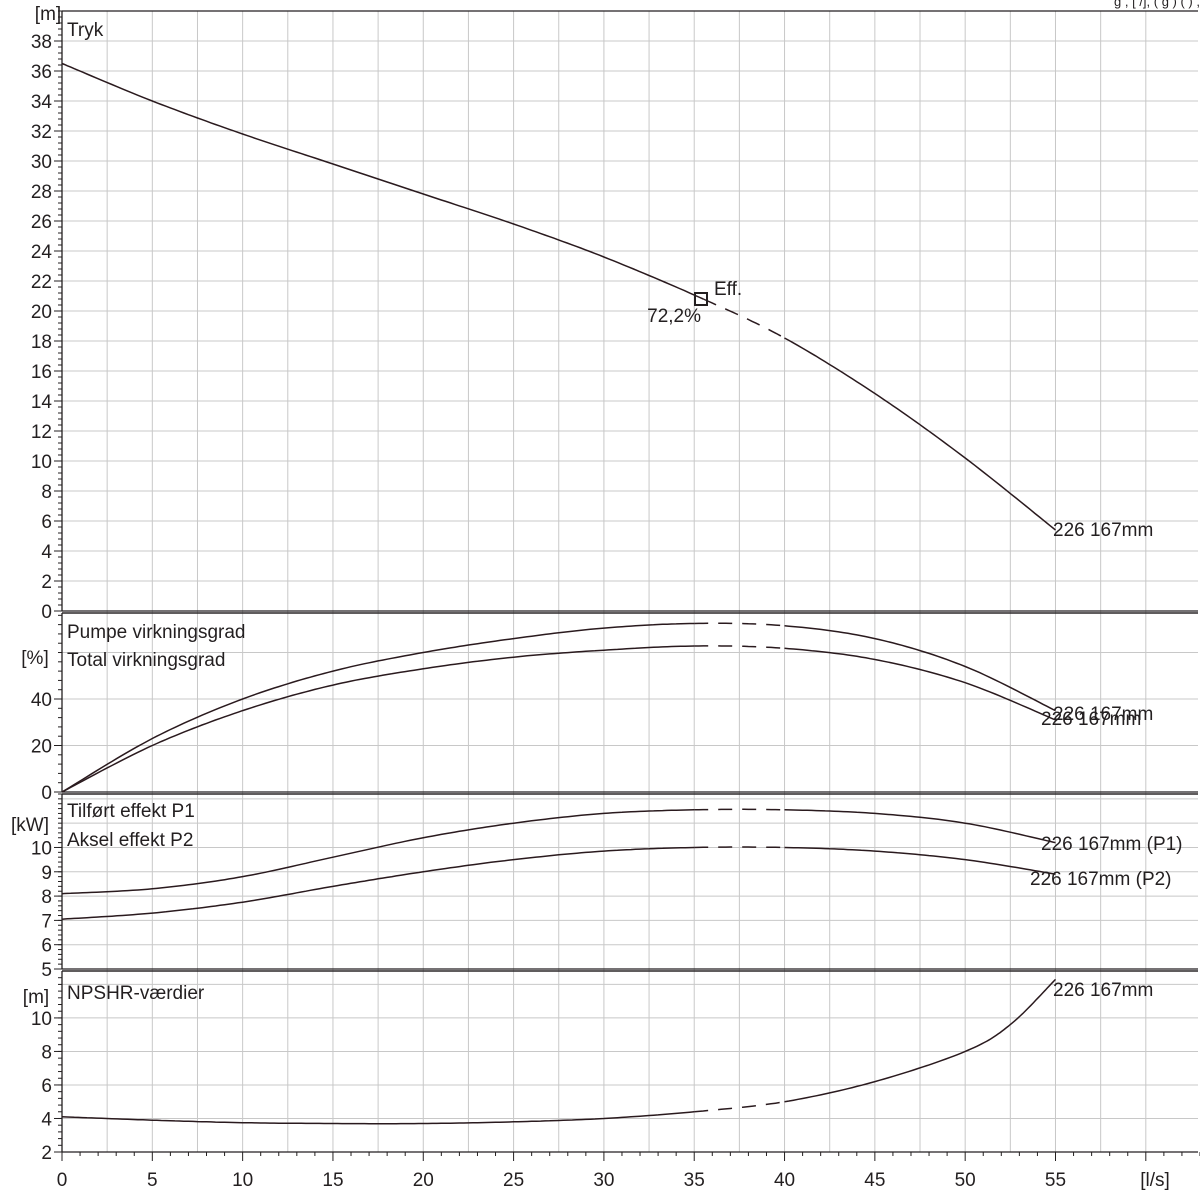 This screenshot has height=1193, width=1200. I want to click on panel3-series-label-p2: 226 167mm (P2), so click(1101, 879).